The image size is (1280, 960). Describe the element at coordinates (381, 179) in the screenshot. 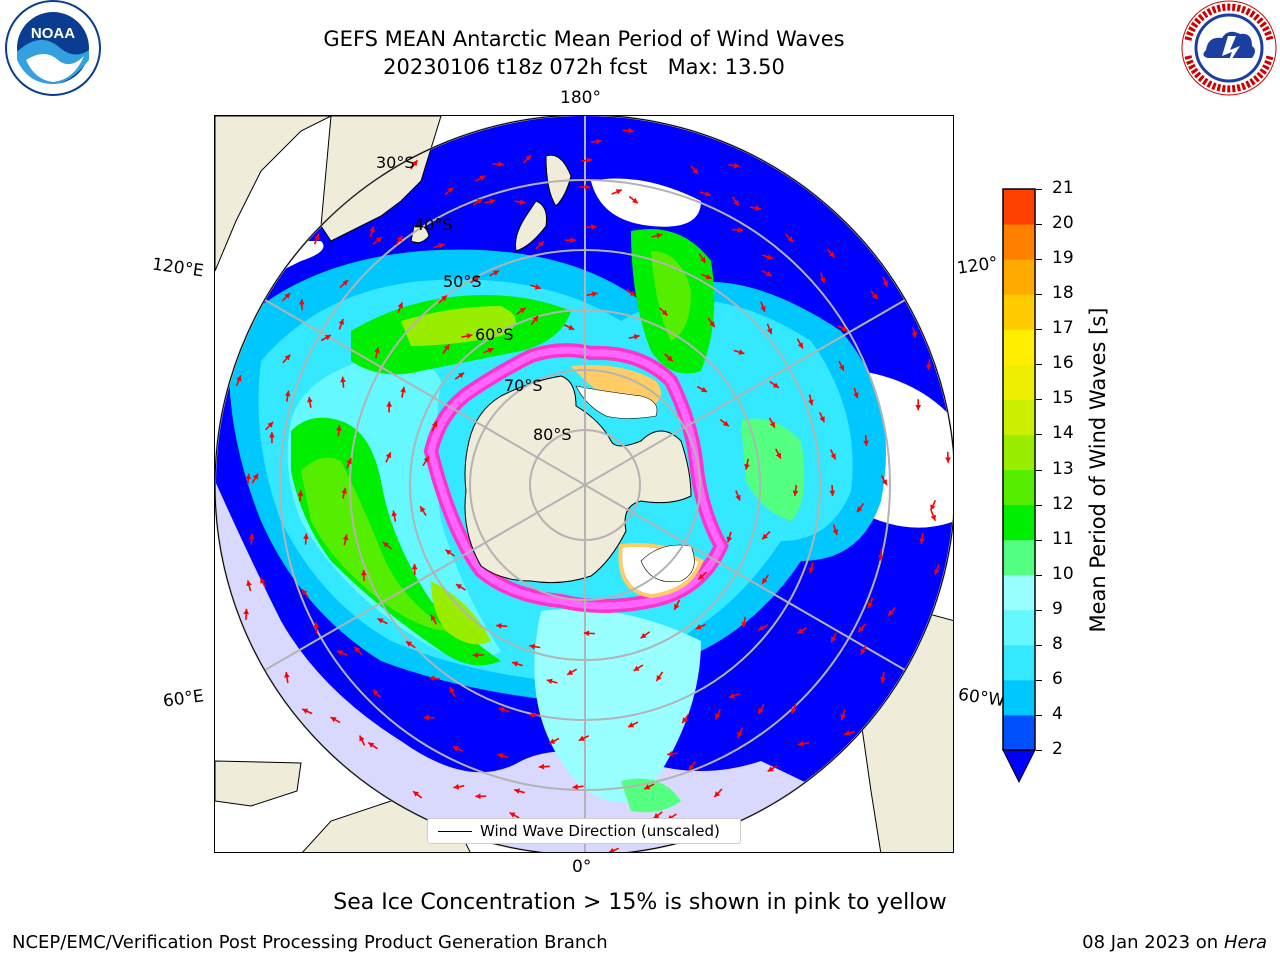

I see `land-australia-south` at that location.